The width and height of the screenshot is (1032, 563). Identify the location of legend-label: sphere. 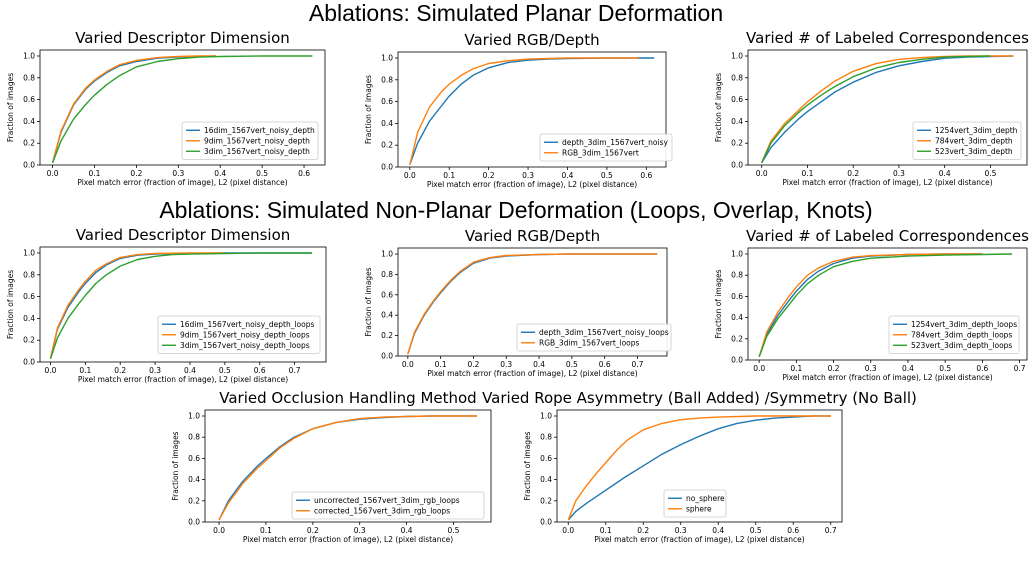
(699, 508).